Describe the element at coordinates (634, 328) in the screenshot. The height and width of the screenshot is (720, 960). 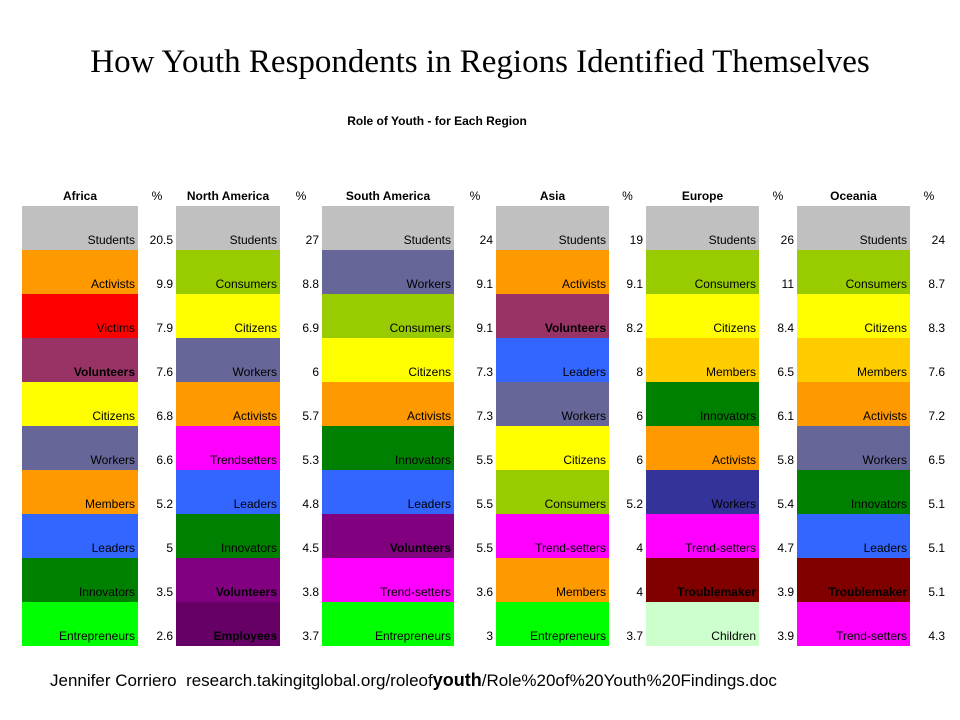
I see `percent-cell: 8.2` at that location.